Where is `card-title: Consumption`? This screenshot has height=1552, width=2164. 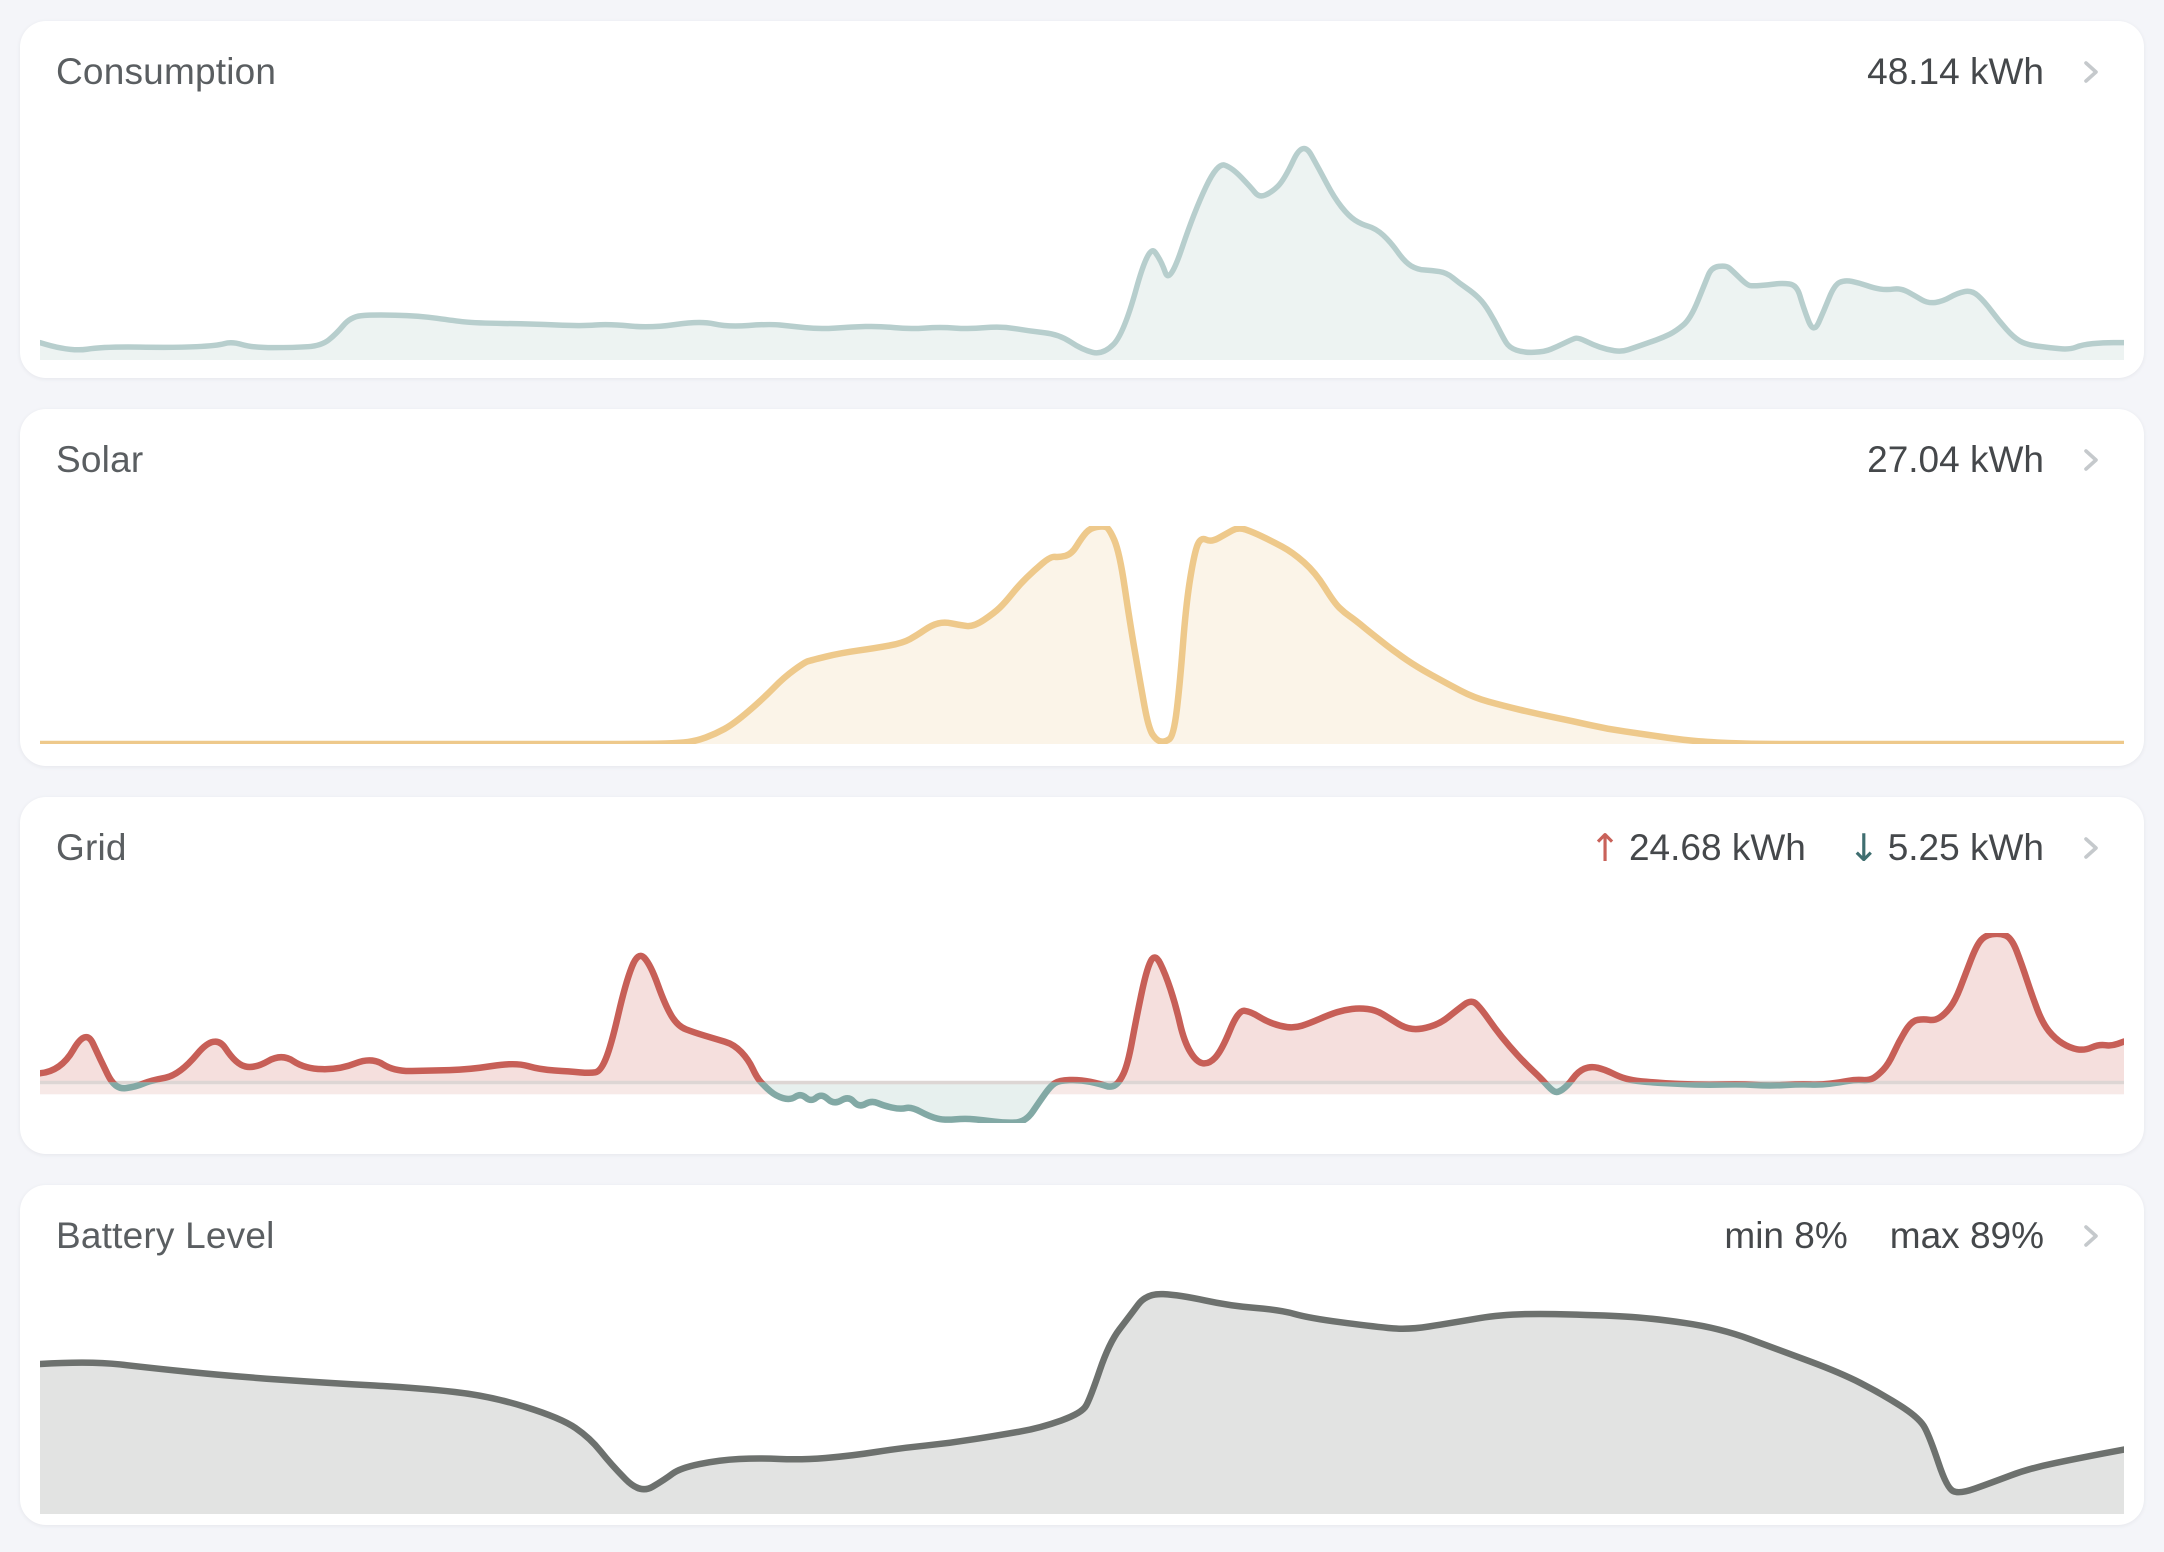 card-title: Consumption is located at coordinates (166, 71).